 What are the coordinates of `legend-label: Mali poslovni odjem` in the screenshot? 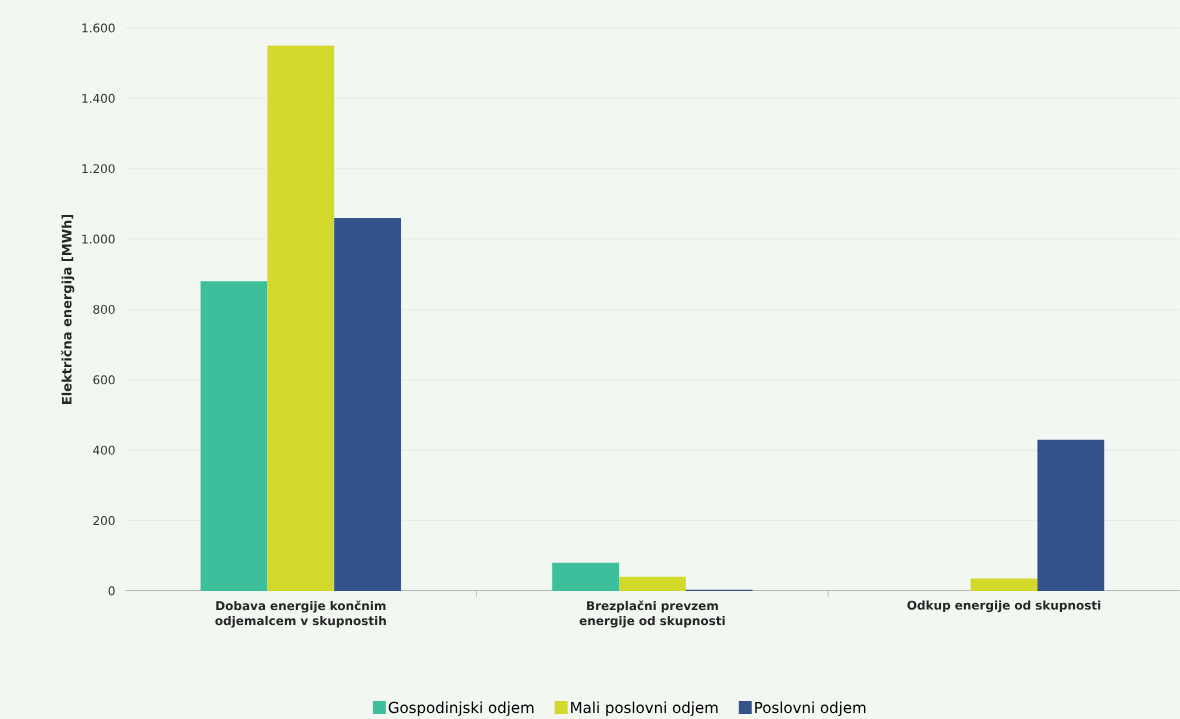 It's located at (644, 709).